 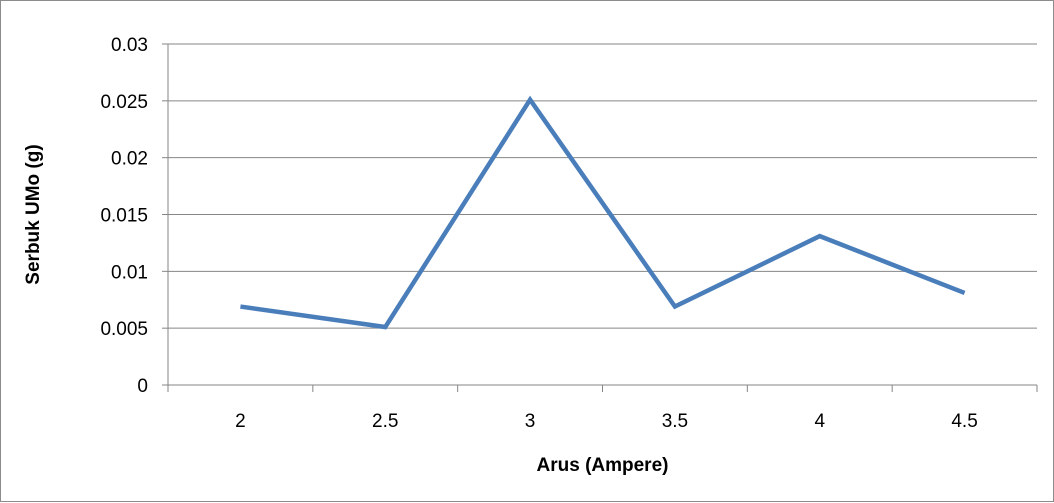 I want to click on y-tick-label-5: 0.025, so click(x=124, y=102).